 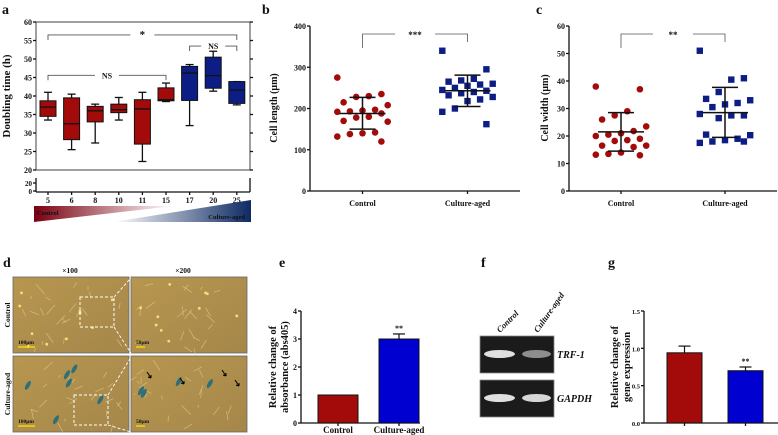 What do you see at coordinates (70, 270) in the screenshot?
I see `column-label-x100: ×100` at bounding box center [70, 270].